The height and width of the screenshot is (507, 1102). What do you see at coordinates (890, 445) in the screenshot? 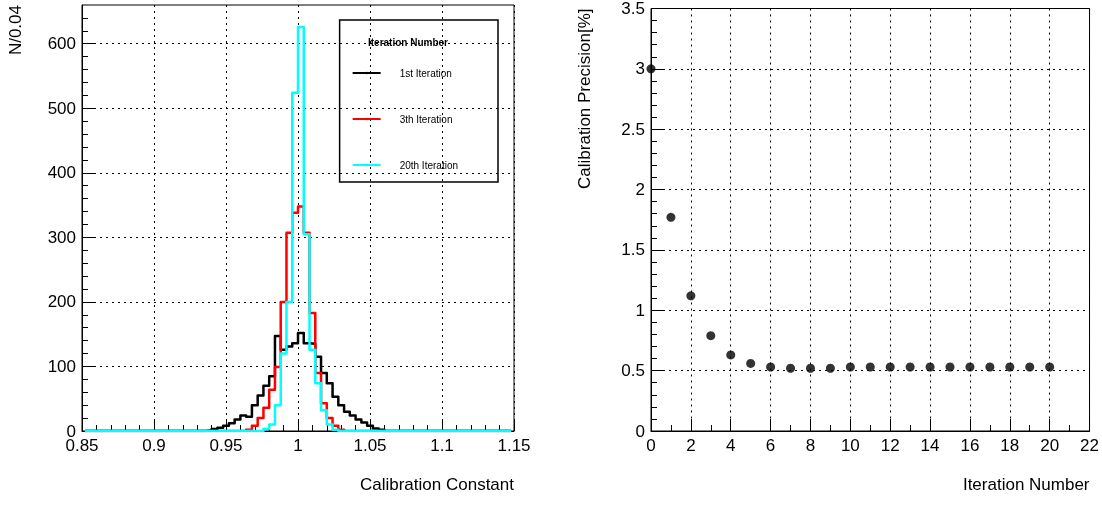
I see `x-tick-label: 12` at bounding box center [890, 445].